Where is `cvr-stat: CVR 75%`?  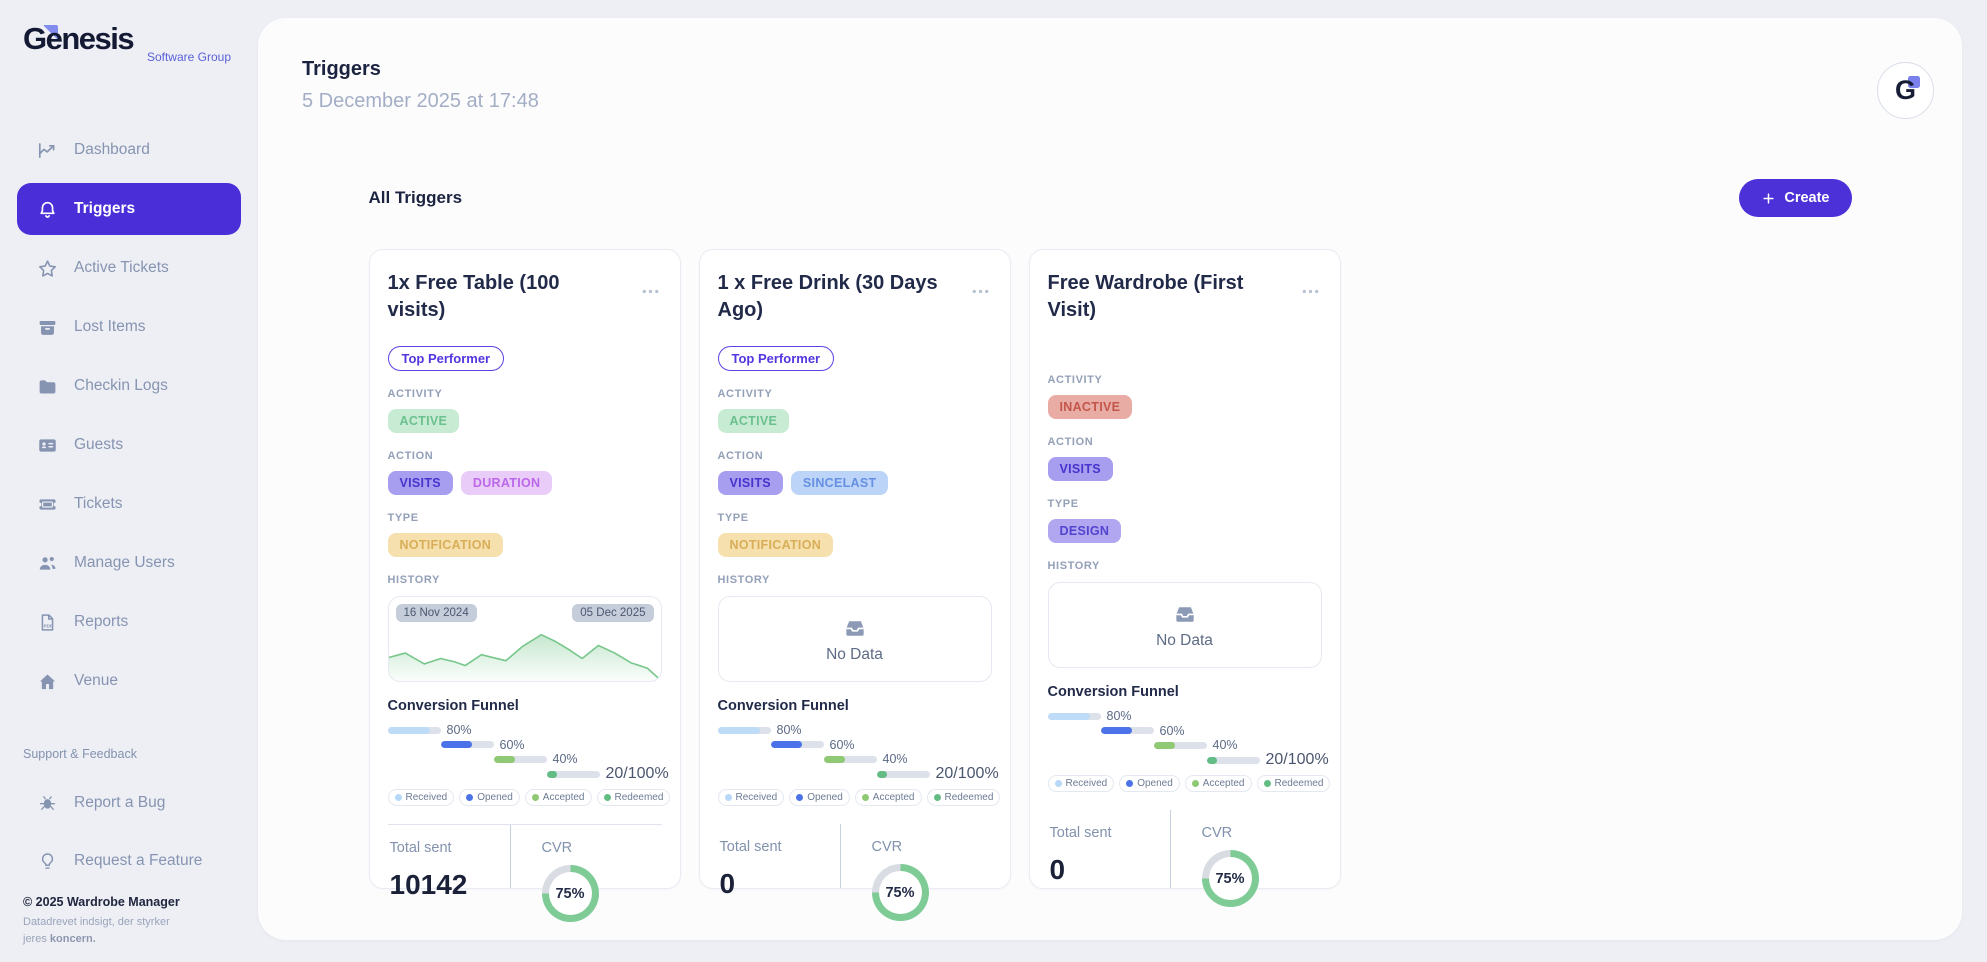
cvr-stat: CVR 75% is located at coordinates (586, 874).